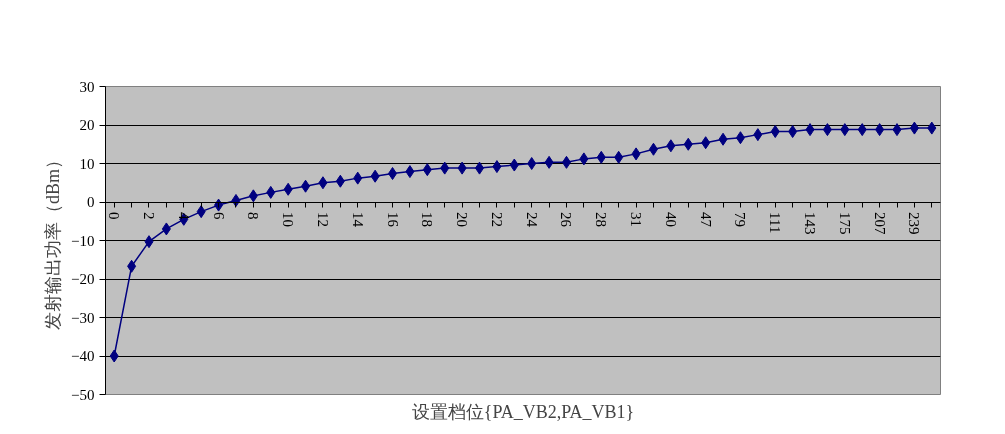  Describe the element at coordinates (844, 223) in the screenshot. I see `x-tick-label: 175` at that location.